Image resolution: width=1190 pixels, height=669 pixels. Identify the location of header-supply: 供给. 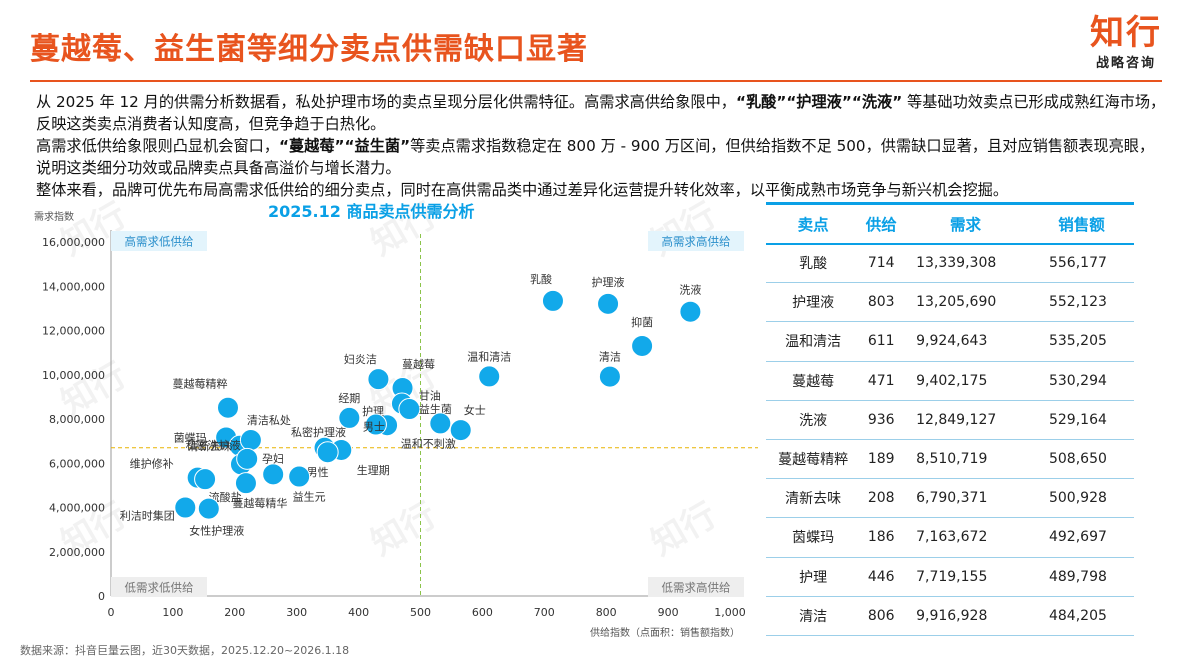
(881, 223).